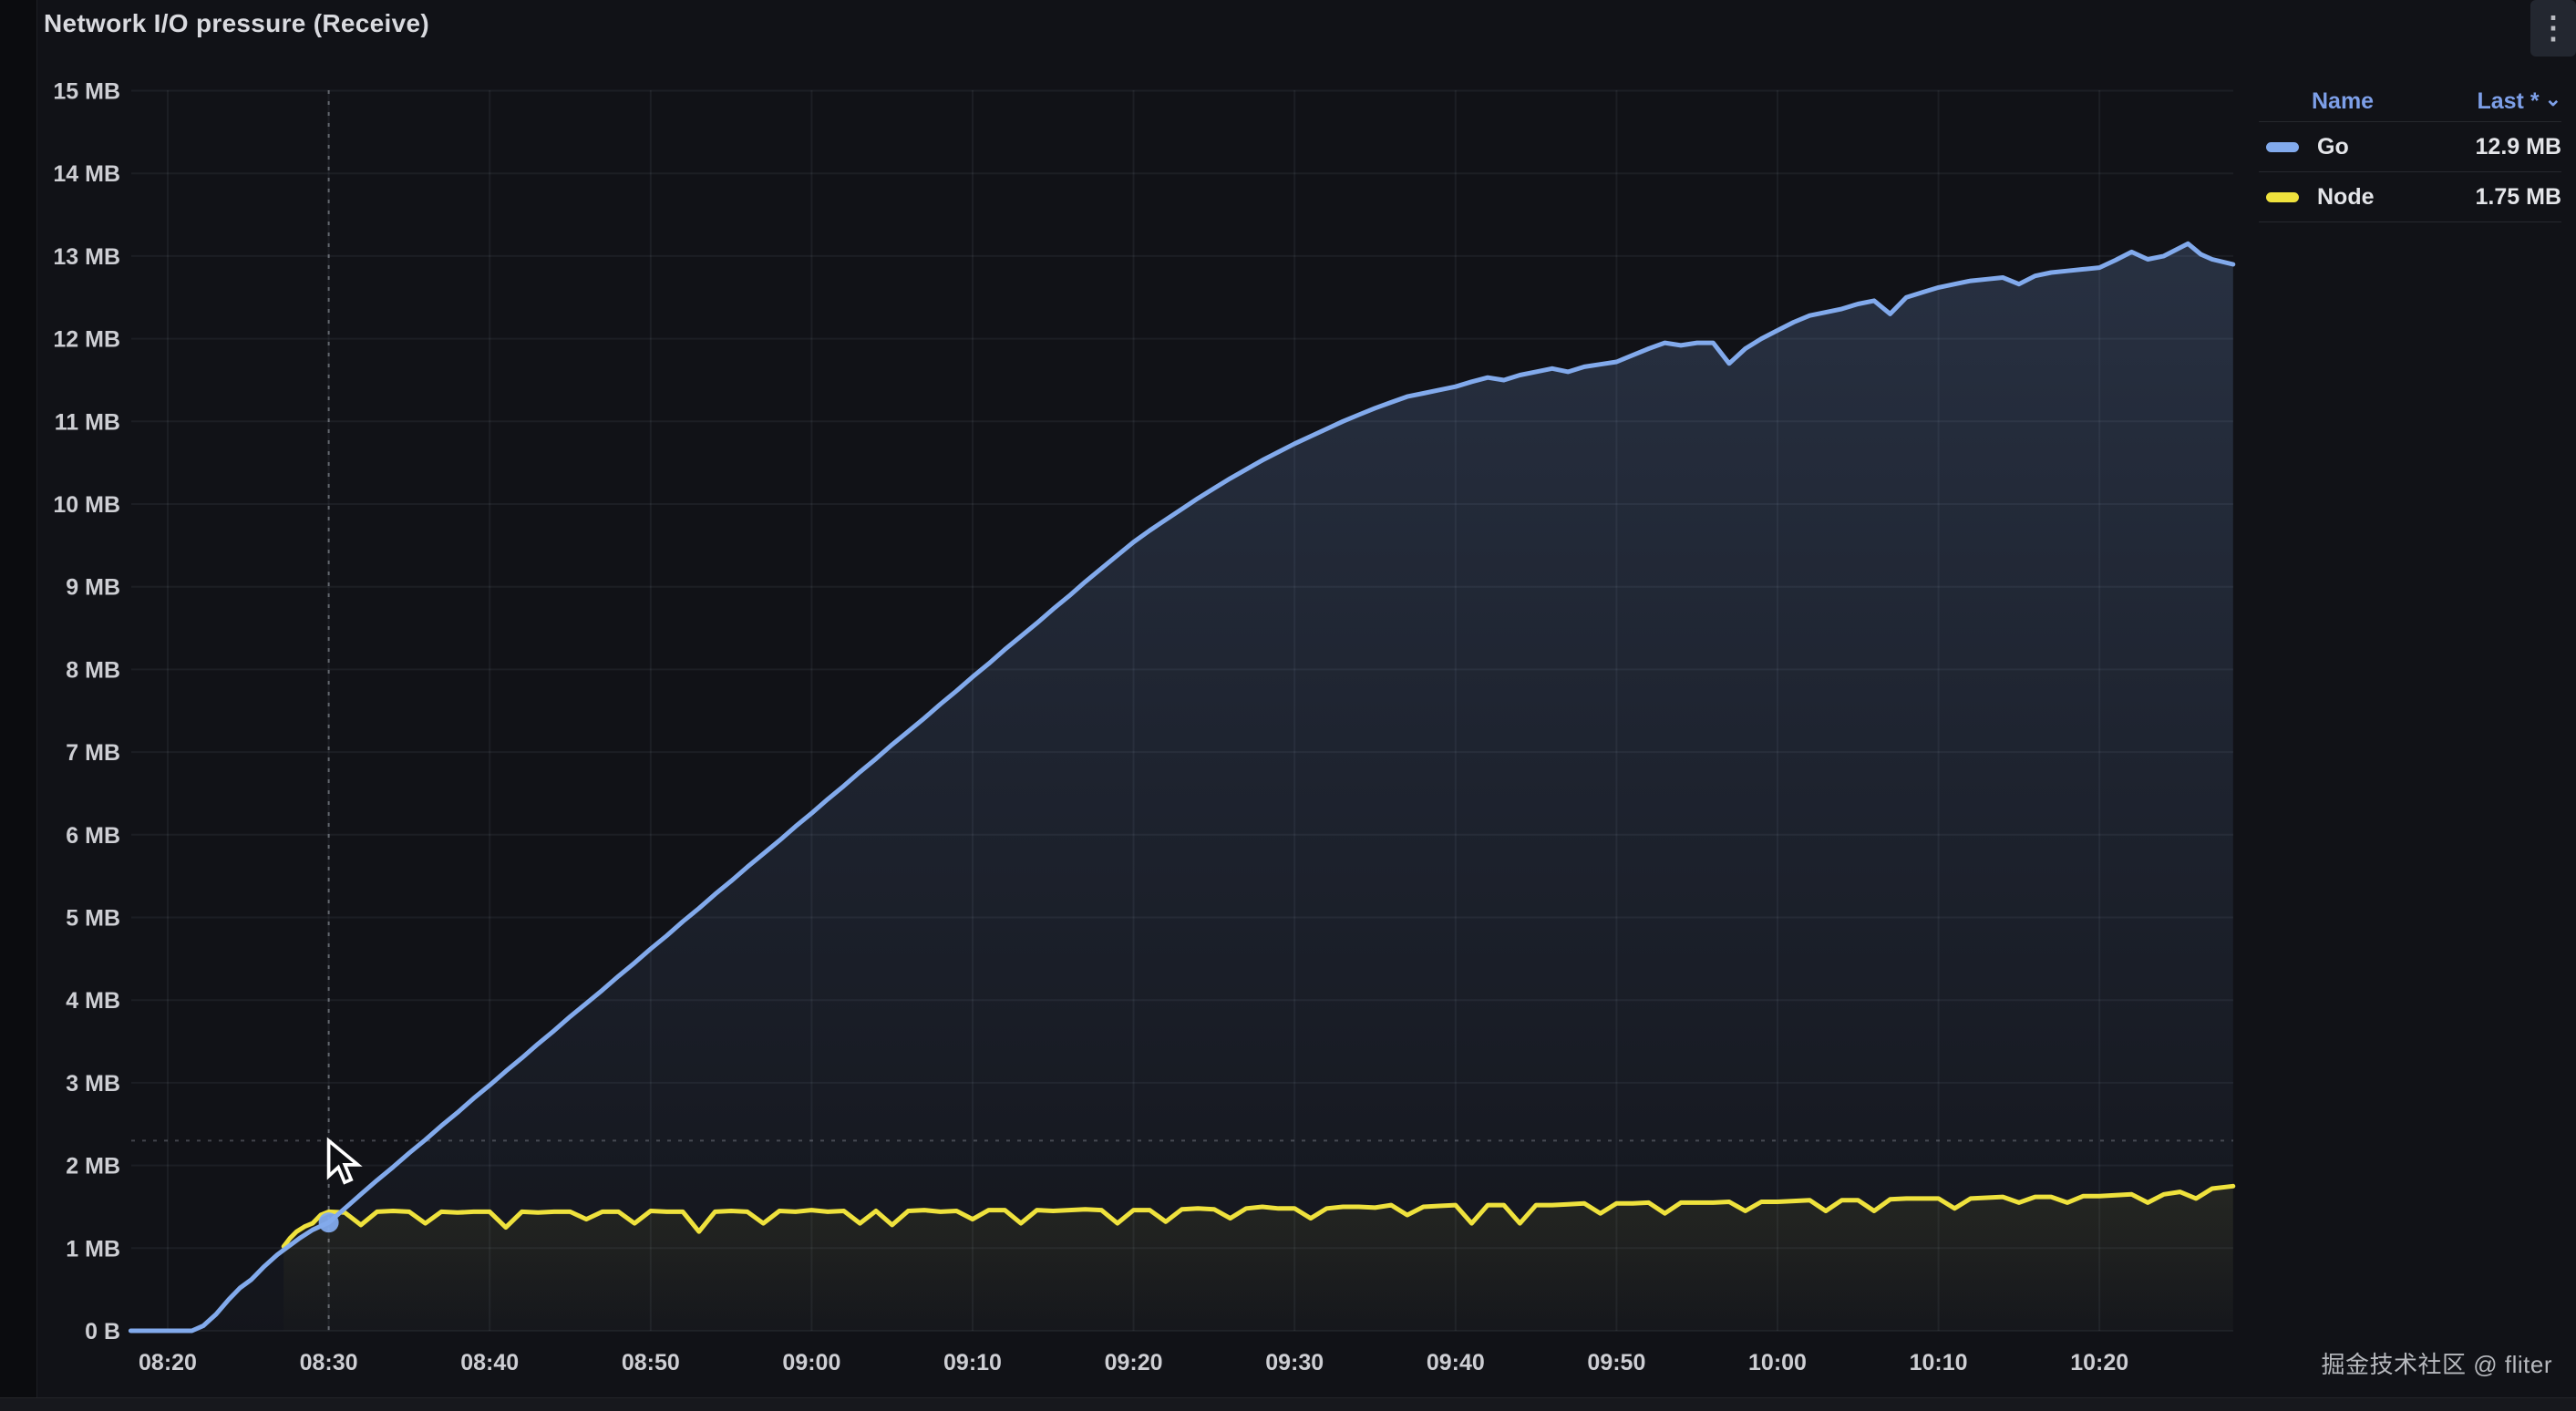 This screenshot has height=1411, width=2576. I want to click on svg-text: 08:40, so click(489, 1362).